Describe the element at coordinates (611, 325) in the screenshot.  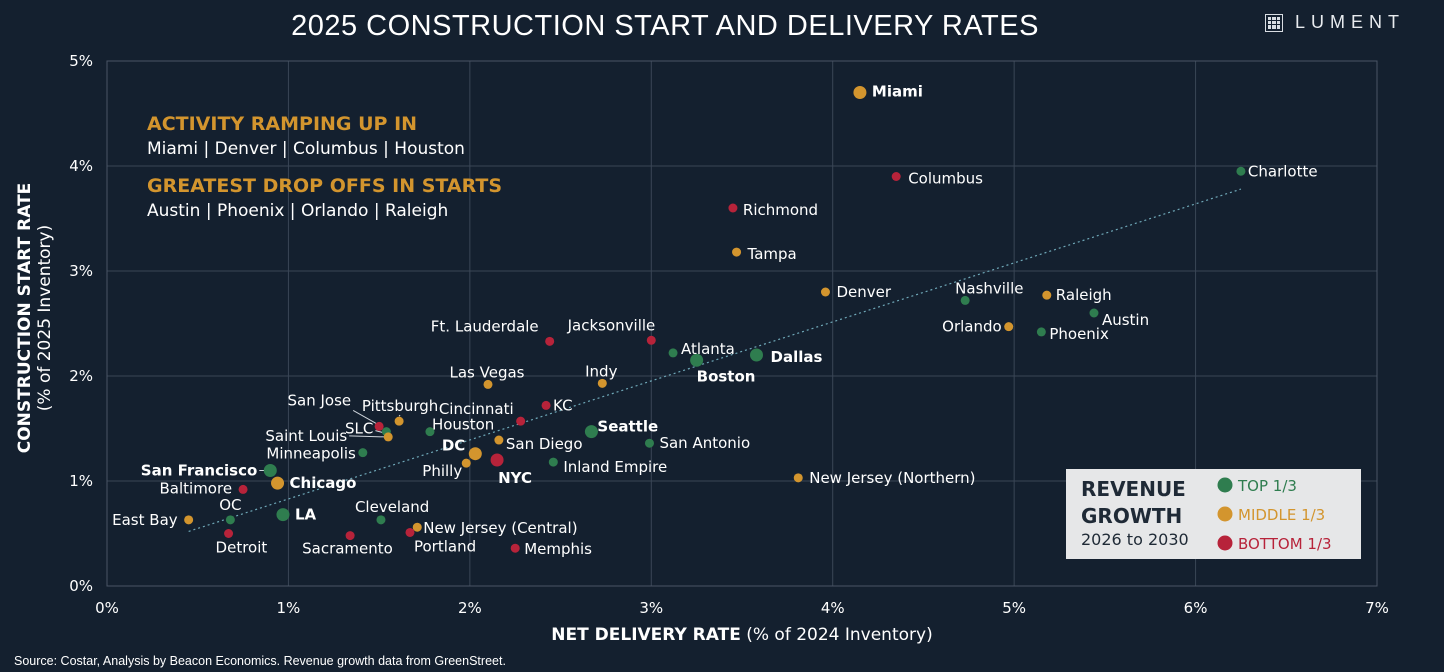
I see `label-jacksonville: Jacksonville` at that location.